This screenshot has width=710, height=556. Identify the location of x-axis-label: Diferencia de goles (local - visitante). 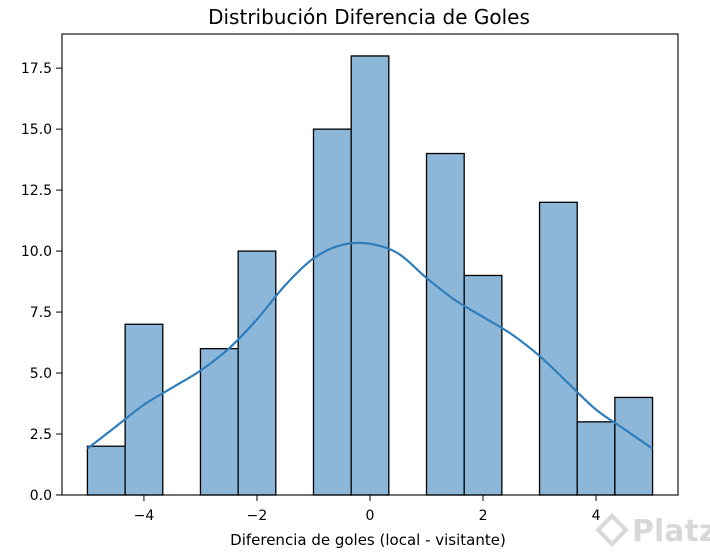
(368, 540).